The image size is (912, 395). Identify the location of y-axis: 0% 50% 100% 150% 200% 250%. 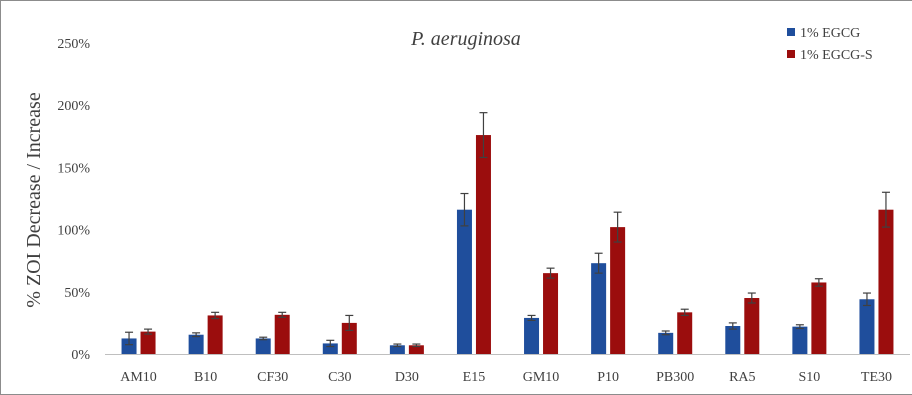
(73, 200).